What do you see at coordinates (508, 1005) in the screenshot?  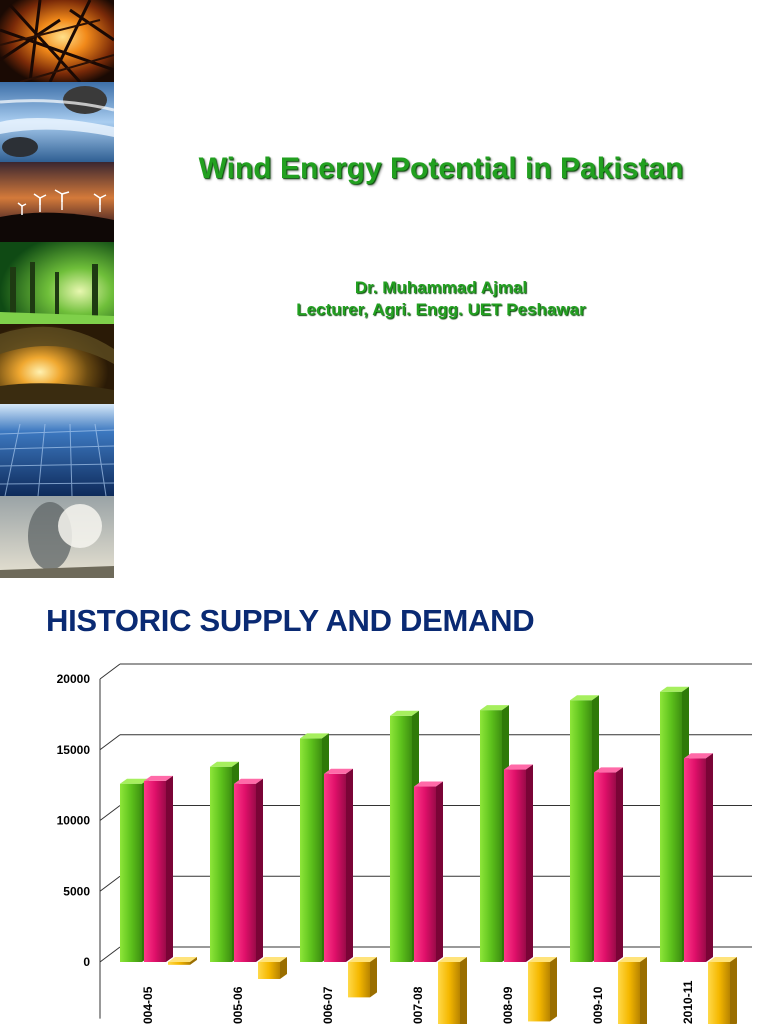 I see `x-tick-label: 008-09` at bounding box center [508, 1005].